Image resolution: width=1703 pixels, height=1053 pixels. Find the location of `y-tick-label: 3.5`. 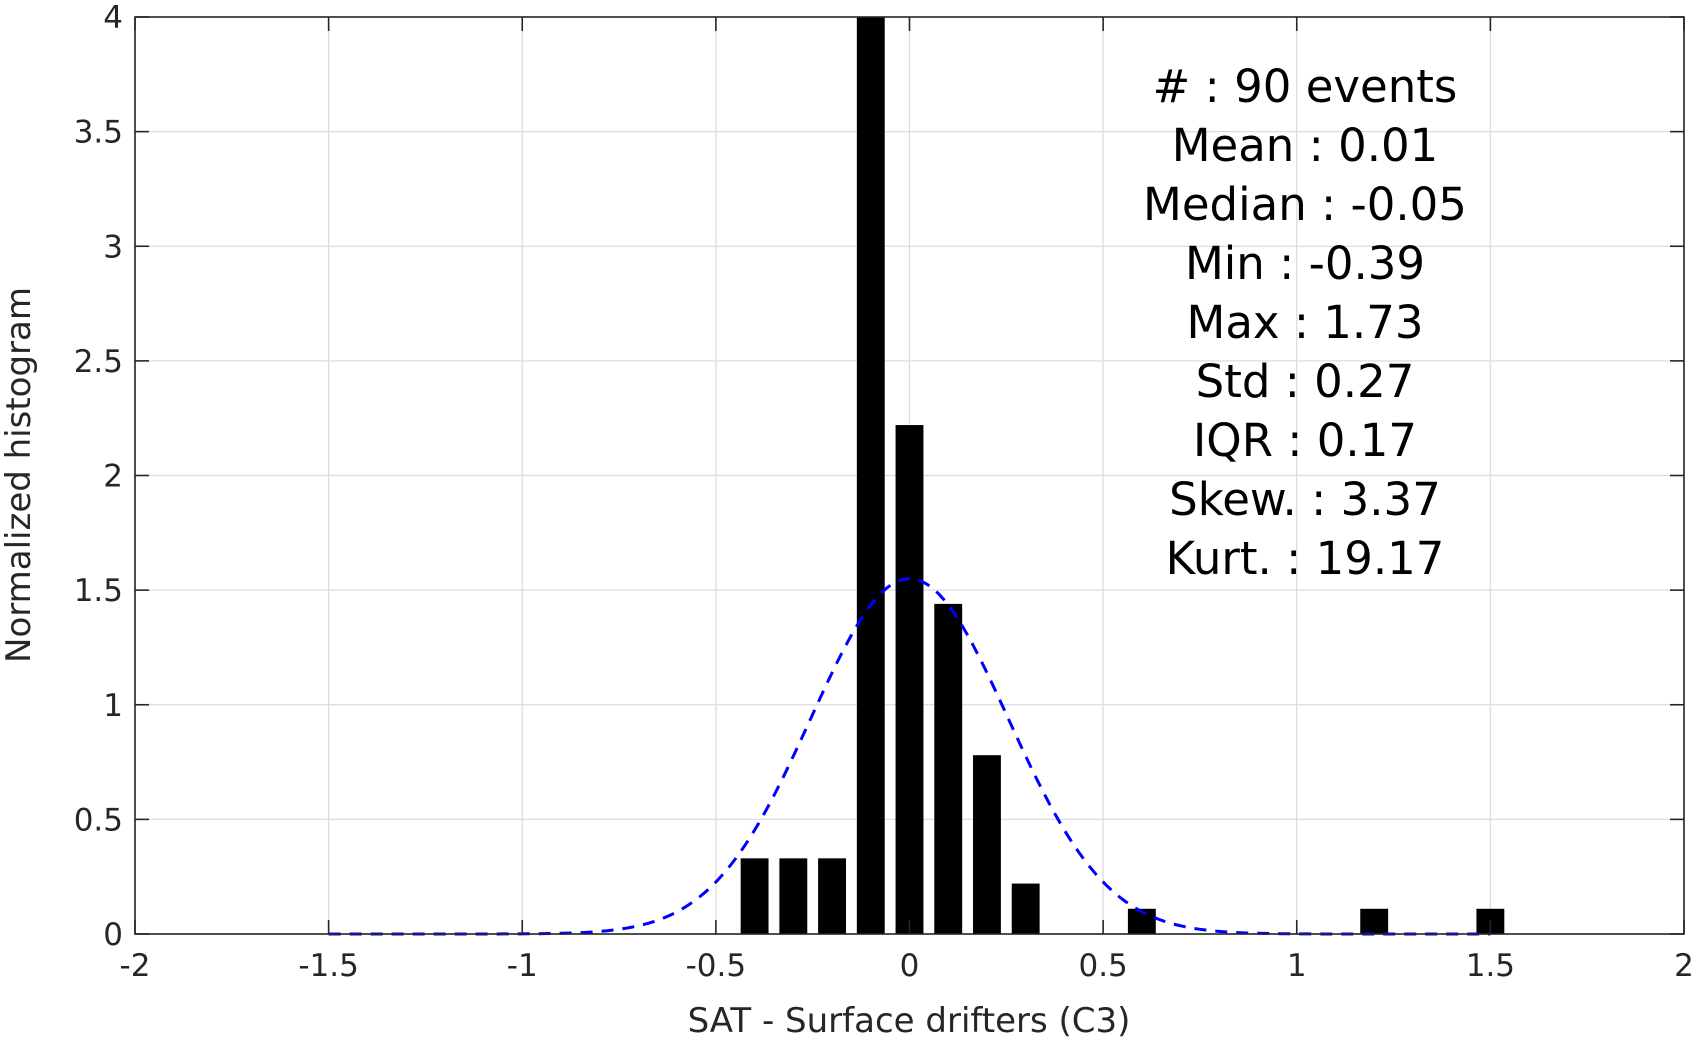

y-tick-label: 3.5 is located at coordinates (98, 133).